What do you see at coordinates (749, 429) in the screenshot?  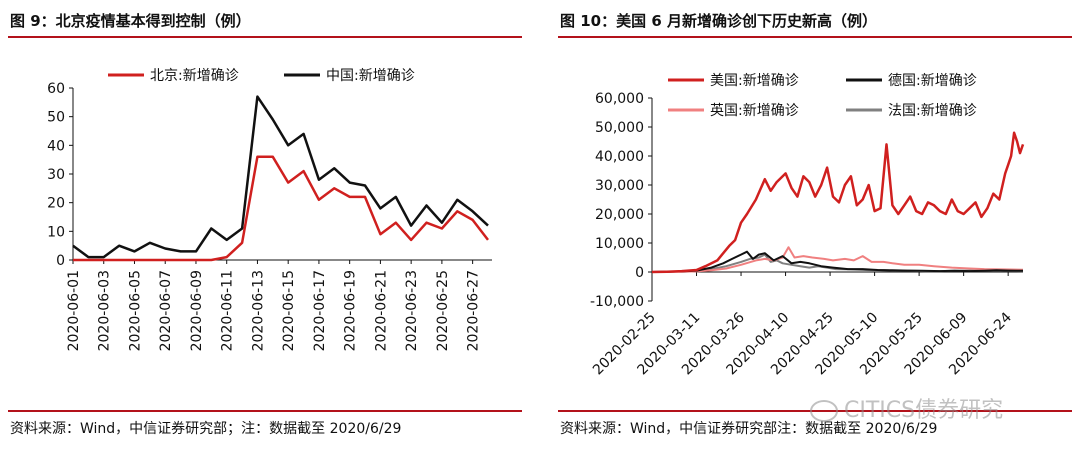 I see `right-chart-source: 资料来源：Wind，中信证券研究部注：数据截至 2020/6/29` at bounding box center [749, 429].